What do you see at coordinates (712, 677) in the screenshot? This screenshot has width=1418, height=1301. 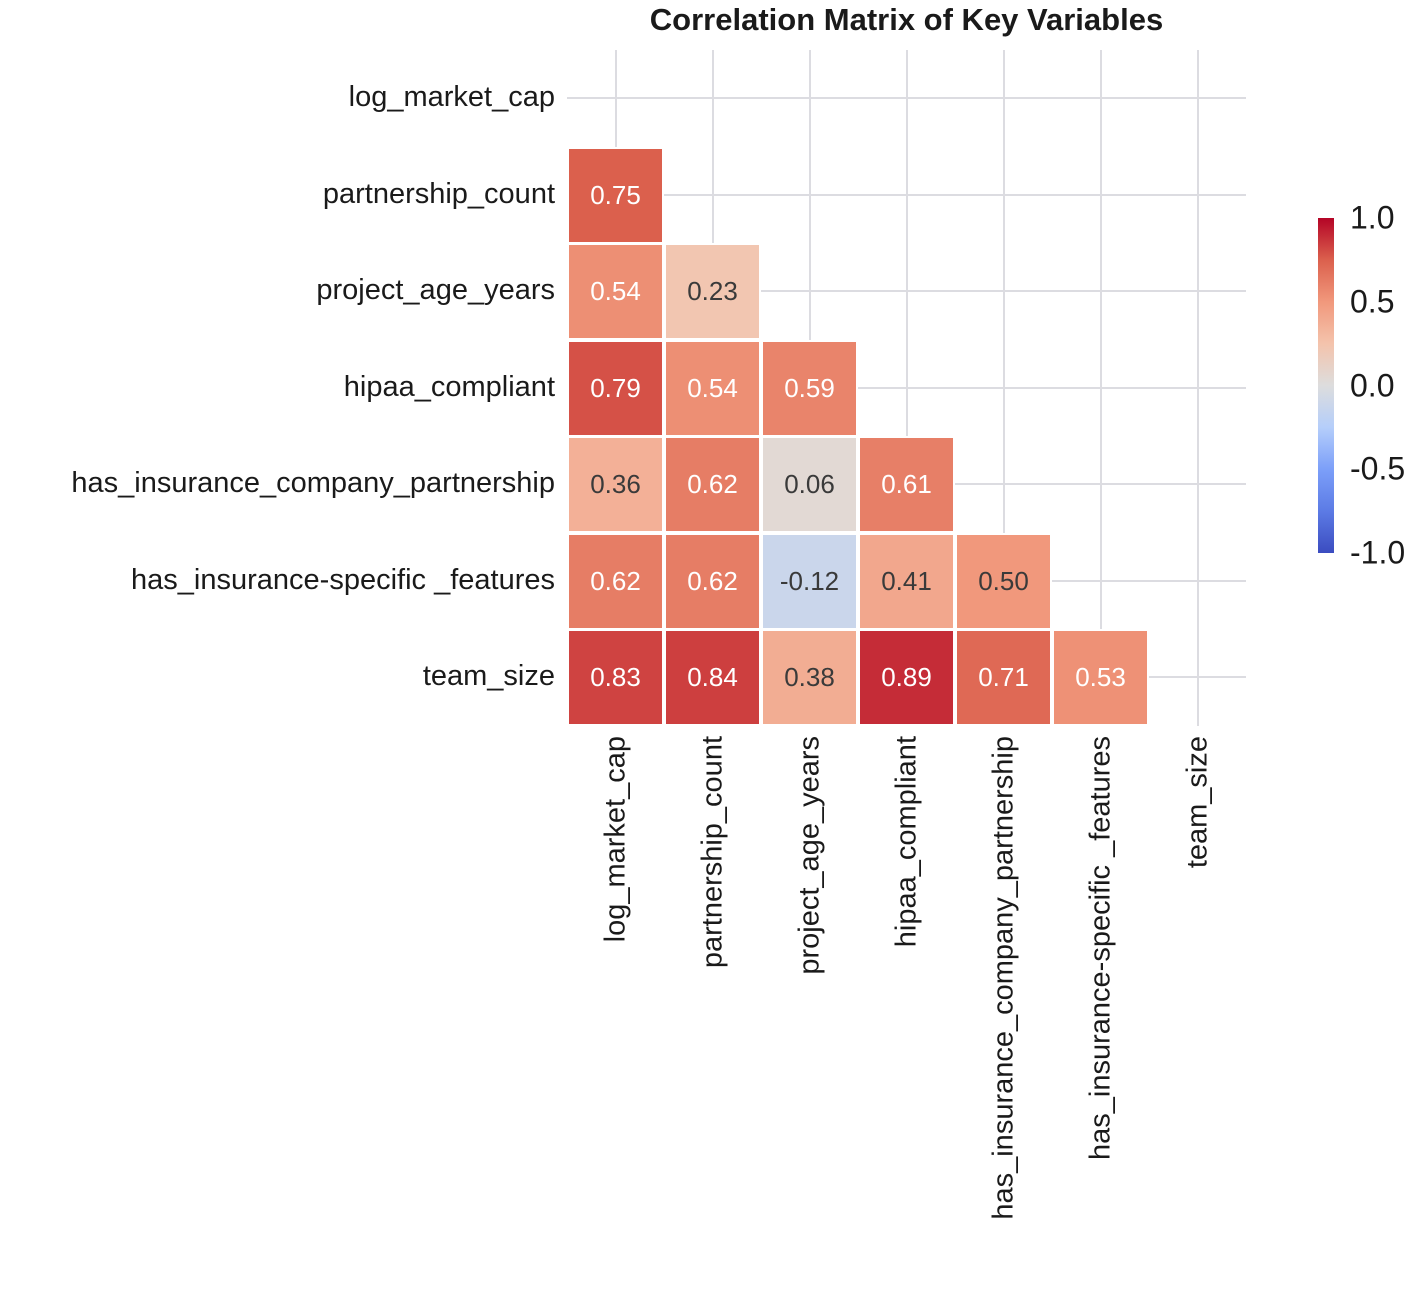 I see `heatmap-cell: 0.84` at bounding box center [712, 677].